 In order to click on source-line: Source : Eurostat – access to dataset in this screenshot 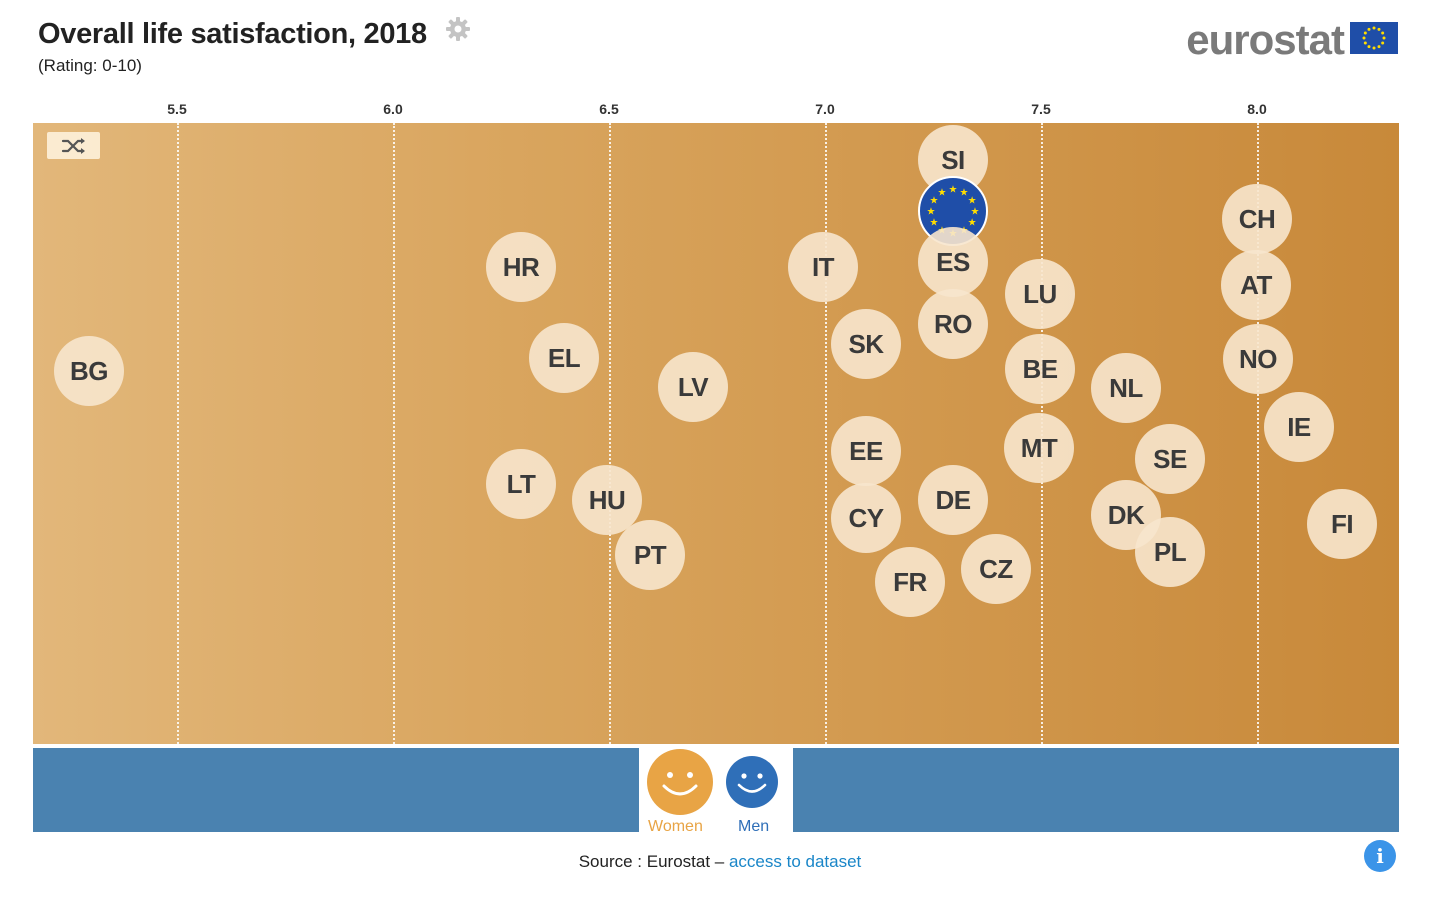, I will do `click(720, 862)`.